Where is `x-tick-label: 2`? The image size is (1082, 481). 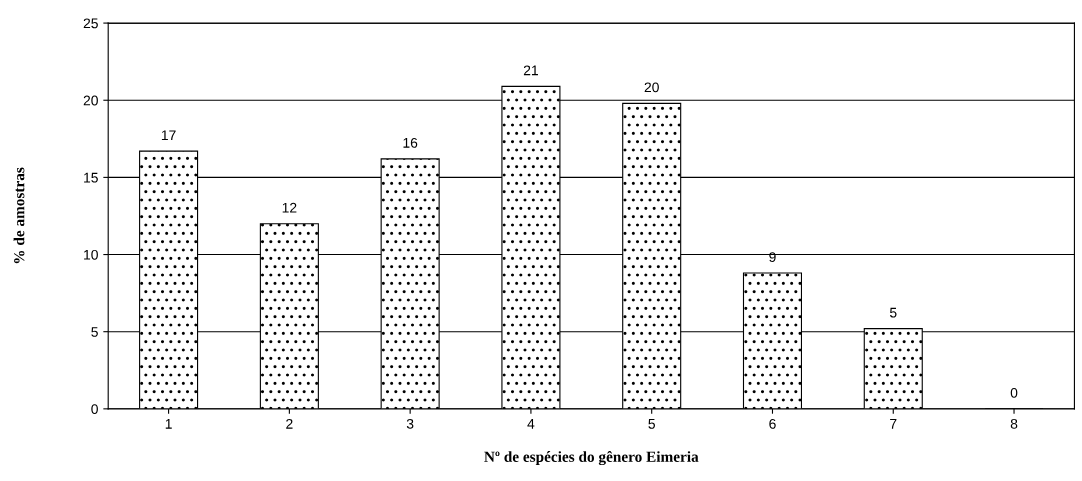 x-tick-label: 2 is located at coordinates (289, 423).